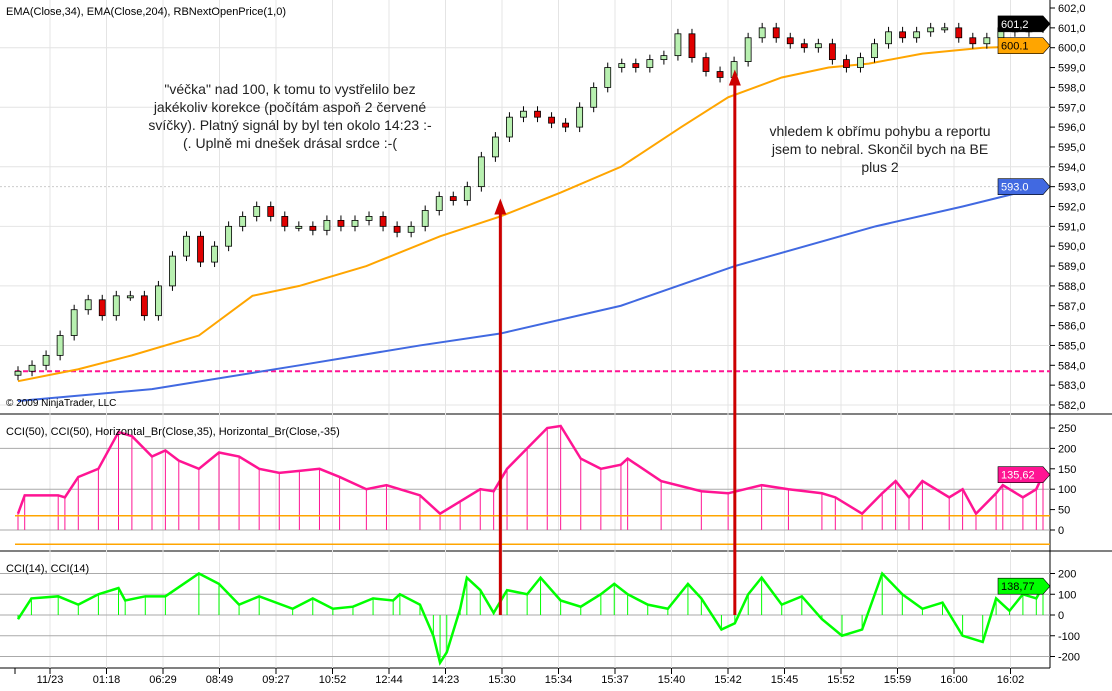  What do you see at coordinates (530, 470) in the screenshot?
I see `cci50-line` at bounding box center [530, 470].